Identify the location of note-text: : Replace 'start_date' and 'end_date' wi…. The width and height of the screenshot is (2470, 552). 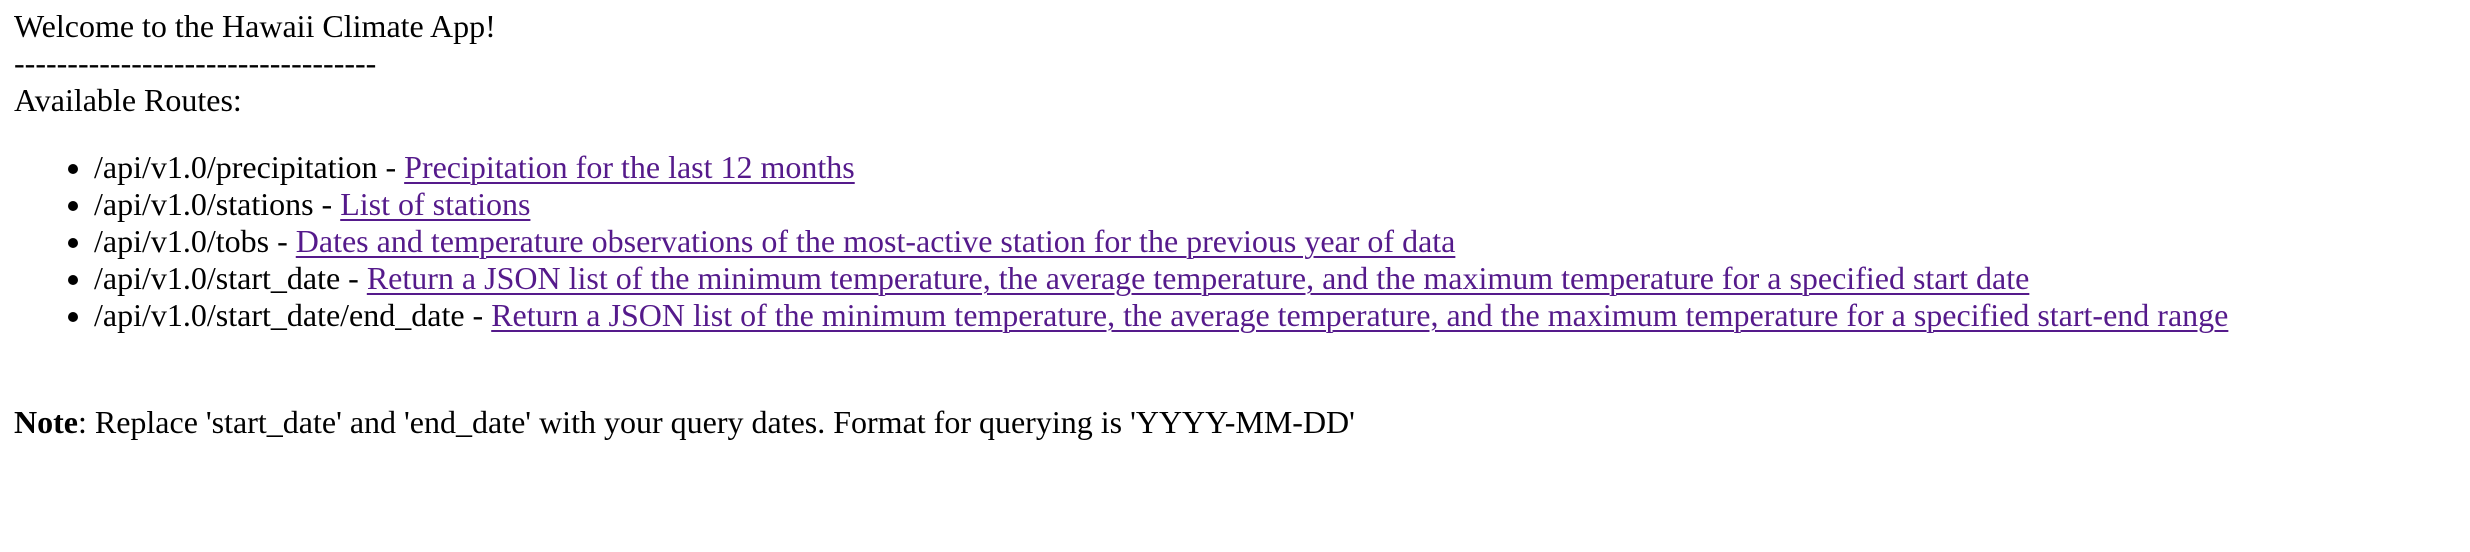
(716, 422).